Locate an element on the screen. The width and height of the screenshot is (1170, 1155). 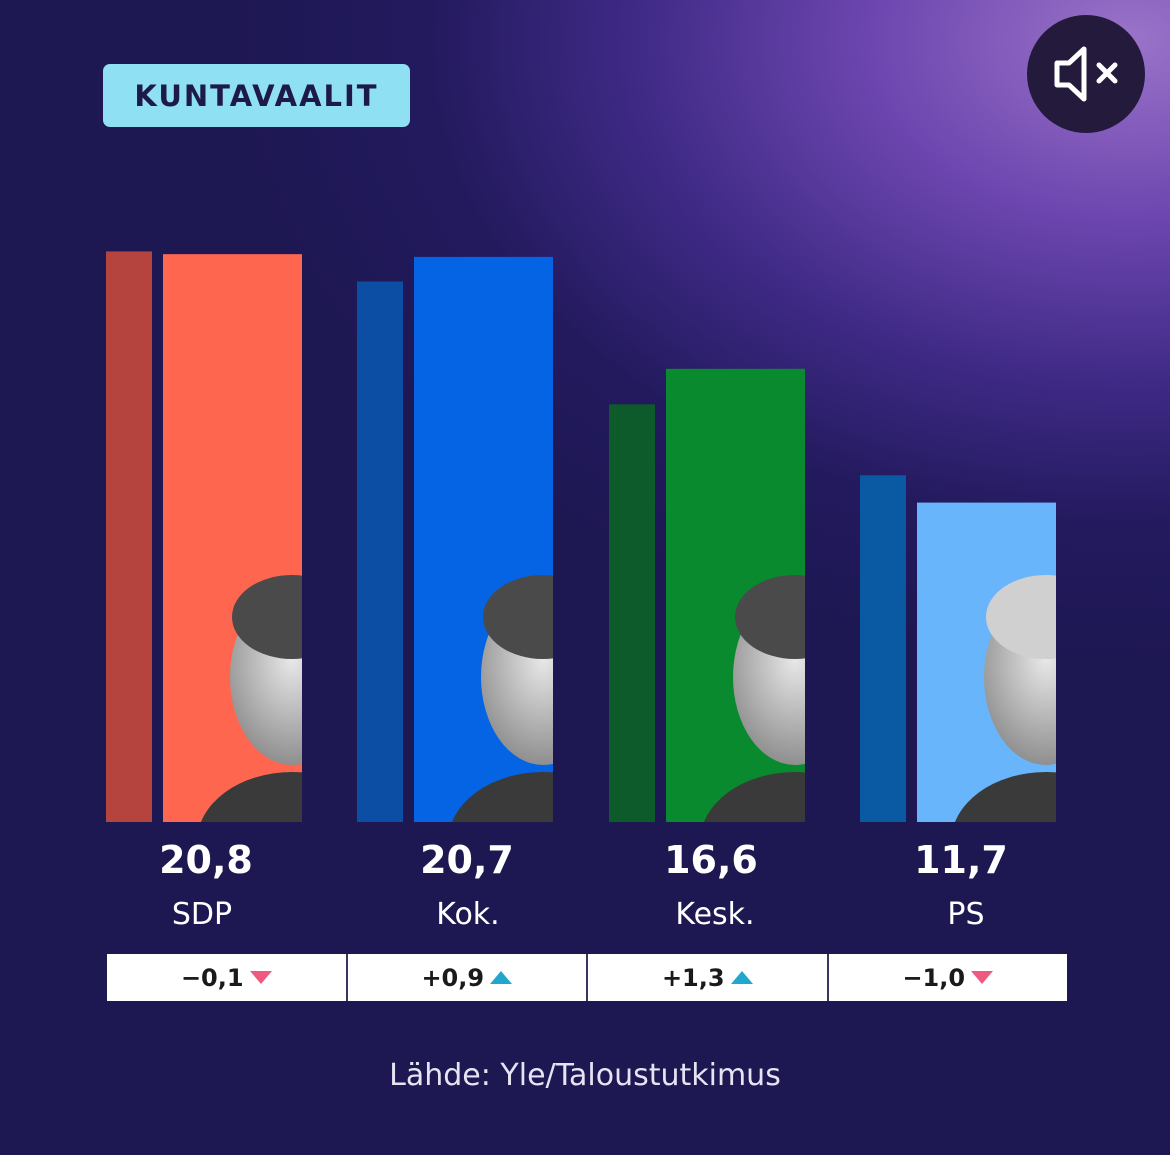
change-cell-sdp: −0,1 is located at coordinates (227, 977).